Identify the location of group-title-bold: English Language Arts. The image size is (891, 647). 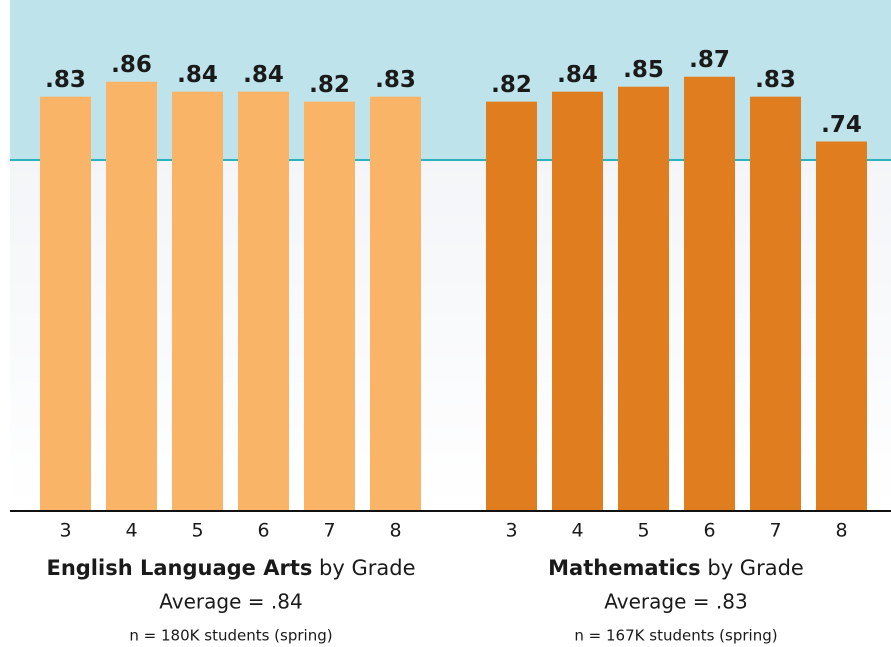
(179, 568).